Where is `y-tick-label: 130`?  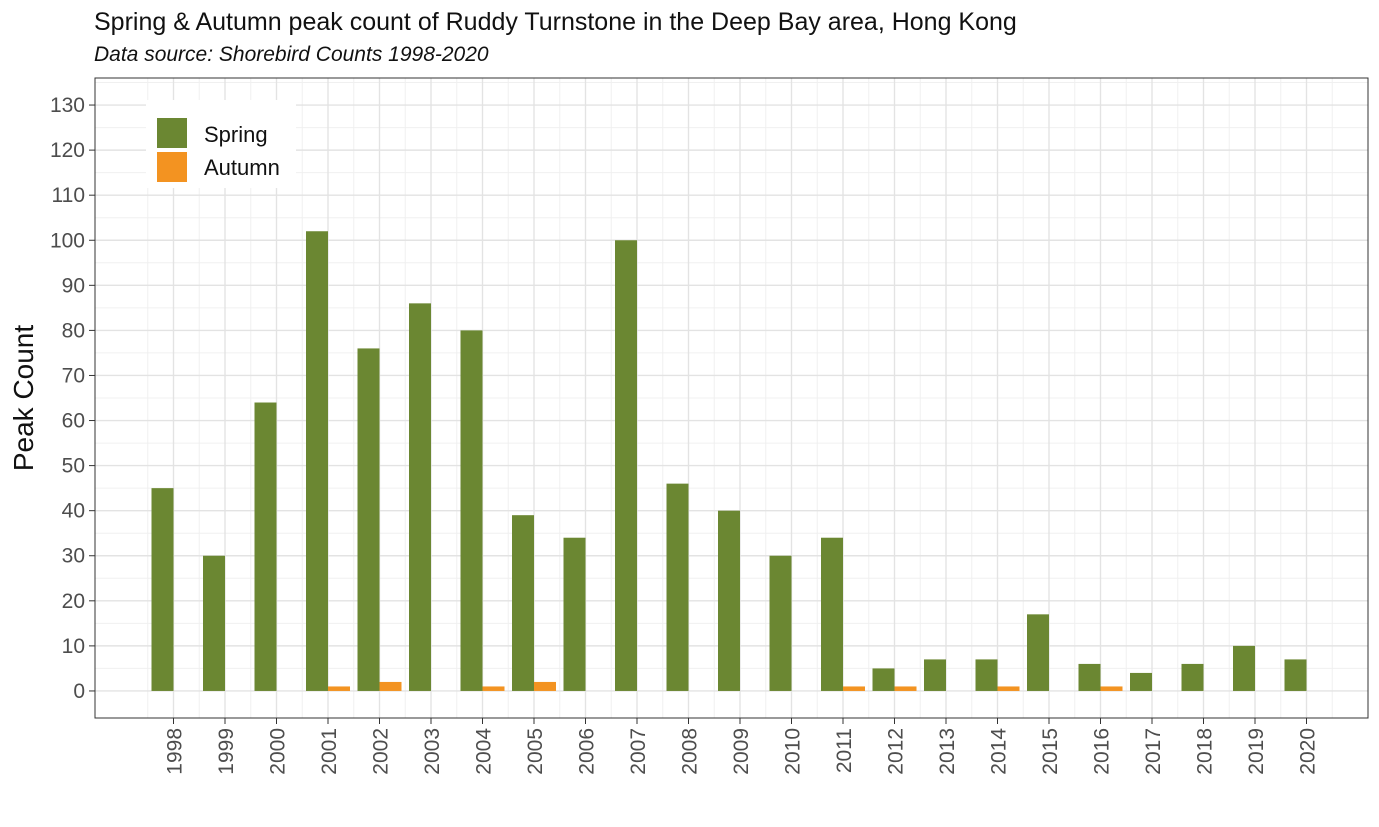 y-tick-label: 130 is located at coordinates (67, 105).